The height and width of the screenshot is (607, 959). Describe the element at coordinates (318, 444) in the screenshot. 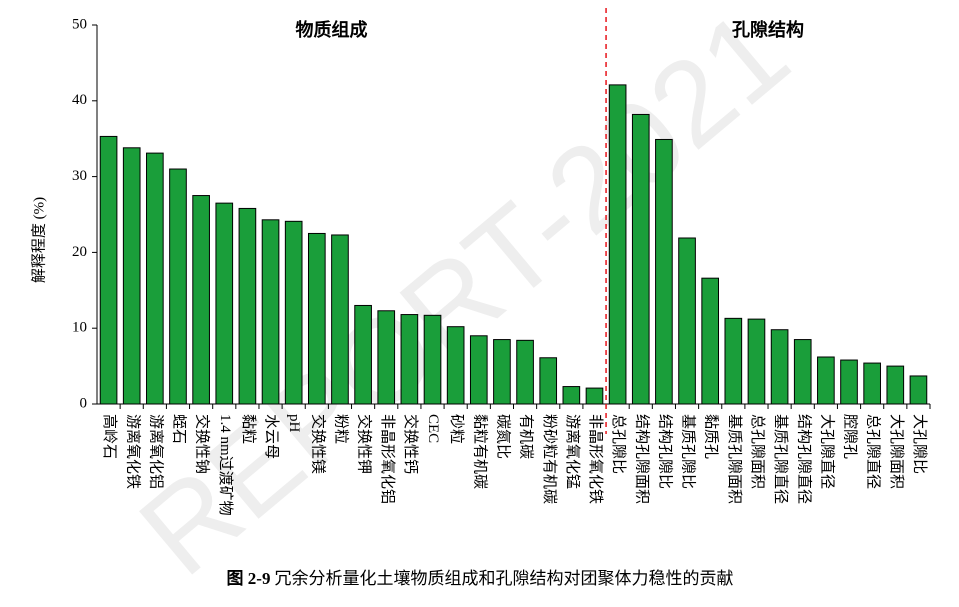

I see `x-tick-label: 交换性镁` at that location.